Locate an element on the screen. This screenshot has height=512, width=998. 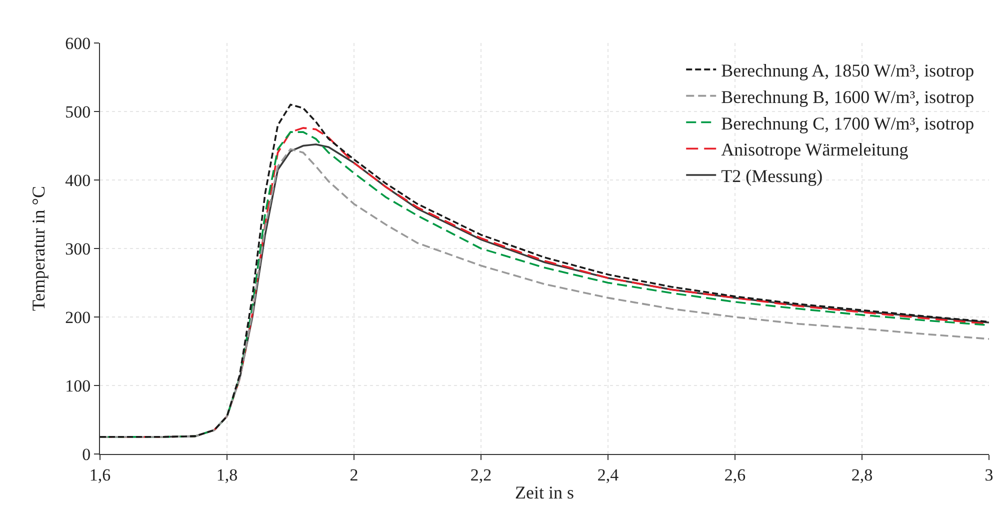
y-tick-label: 0 is located at coordinates (86, 454).